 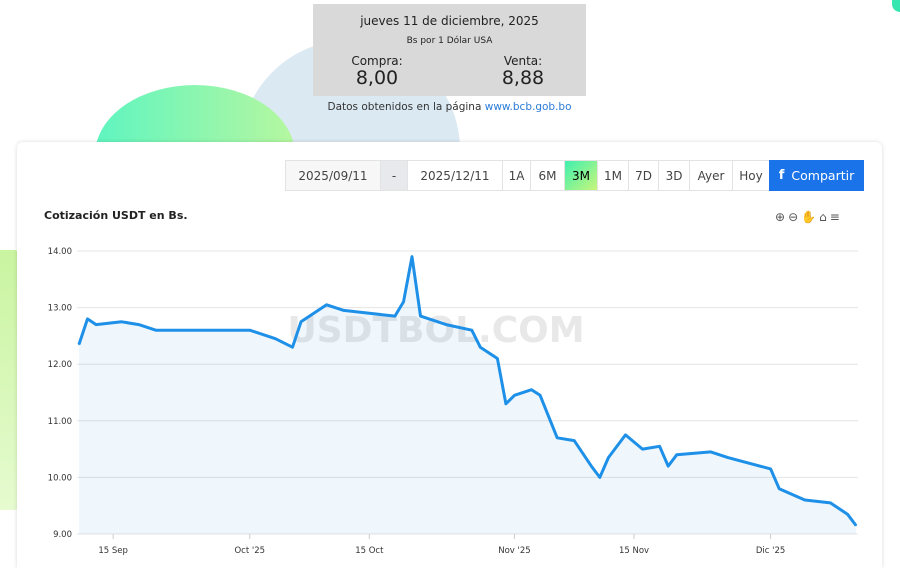 I want to click on range-7d-button: 7D, so click(x=643, y=175).